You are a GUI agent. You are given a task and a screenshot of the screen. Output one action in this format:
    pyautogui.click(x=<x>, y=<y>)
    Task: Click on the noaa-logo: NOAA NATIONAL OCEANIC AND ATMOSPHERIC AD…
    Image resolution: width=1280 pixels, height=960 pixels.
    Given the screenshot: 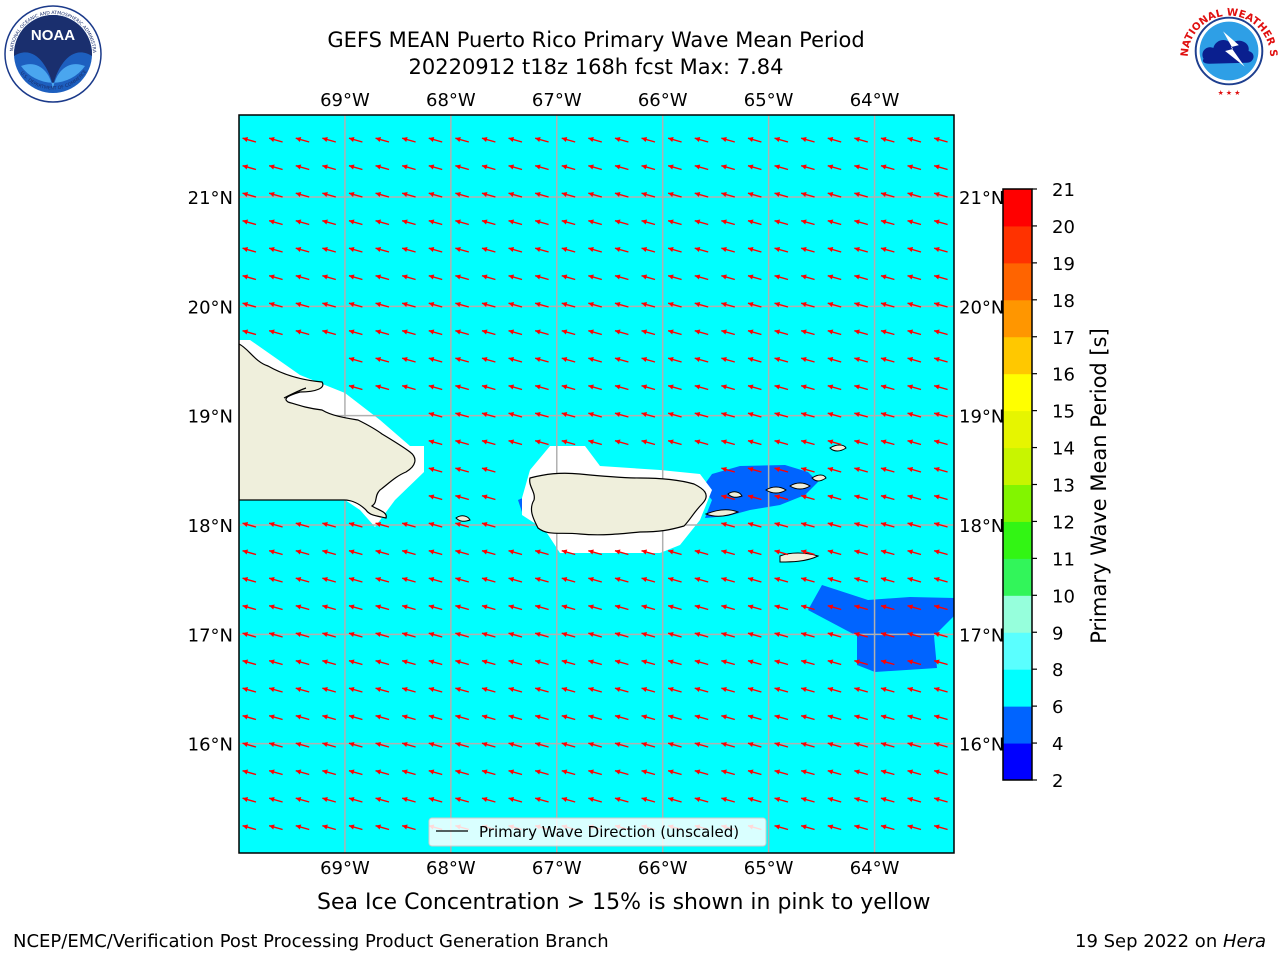 What is the action you would take?
    pyautogui.click(x=52, y=53)
    